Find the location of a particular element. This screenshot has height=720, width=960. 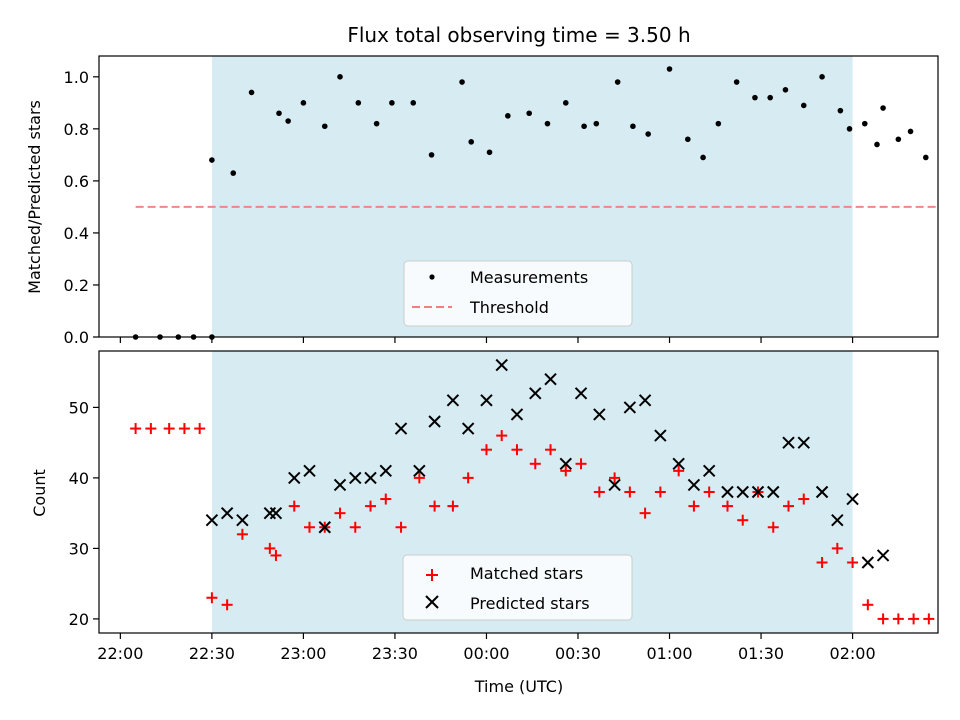

y-tick-label: 1.0 is located at coordinates (76, 77).